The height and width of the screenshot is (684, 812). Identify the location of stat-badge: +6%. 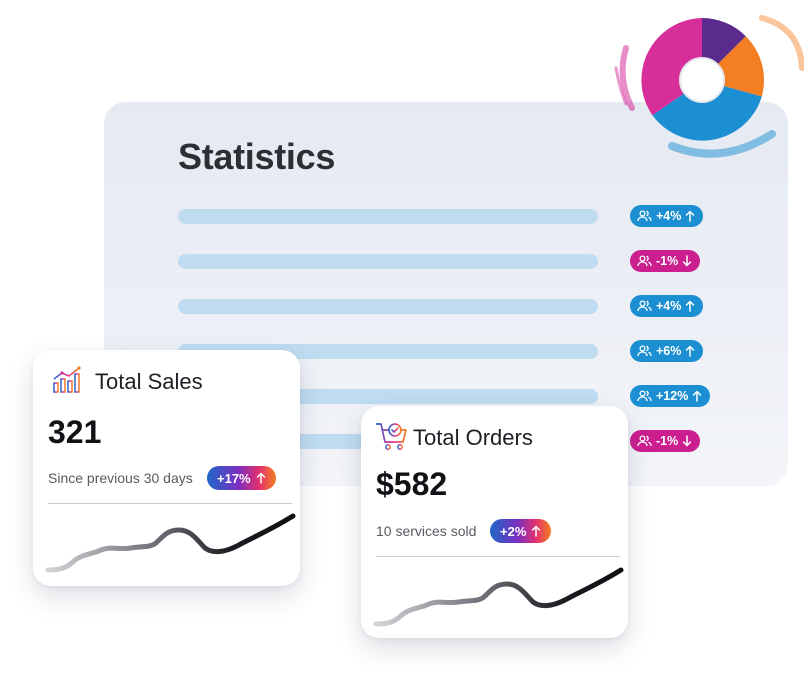
(667, 351).